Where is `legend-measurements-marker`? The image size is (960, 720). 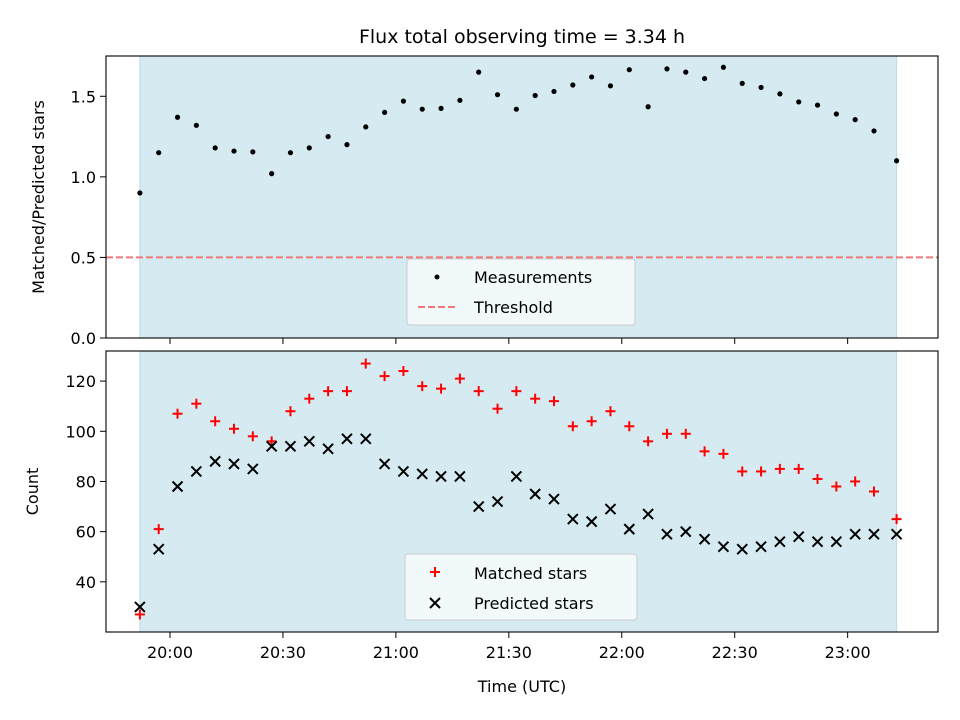 legend-measurements-marker is located at coordinates (437, 277).